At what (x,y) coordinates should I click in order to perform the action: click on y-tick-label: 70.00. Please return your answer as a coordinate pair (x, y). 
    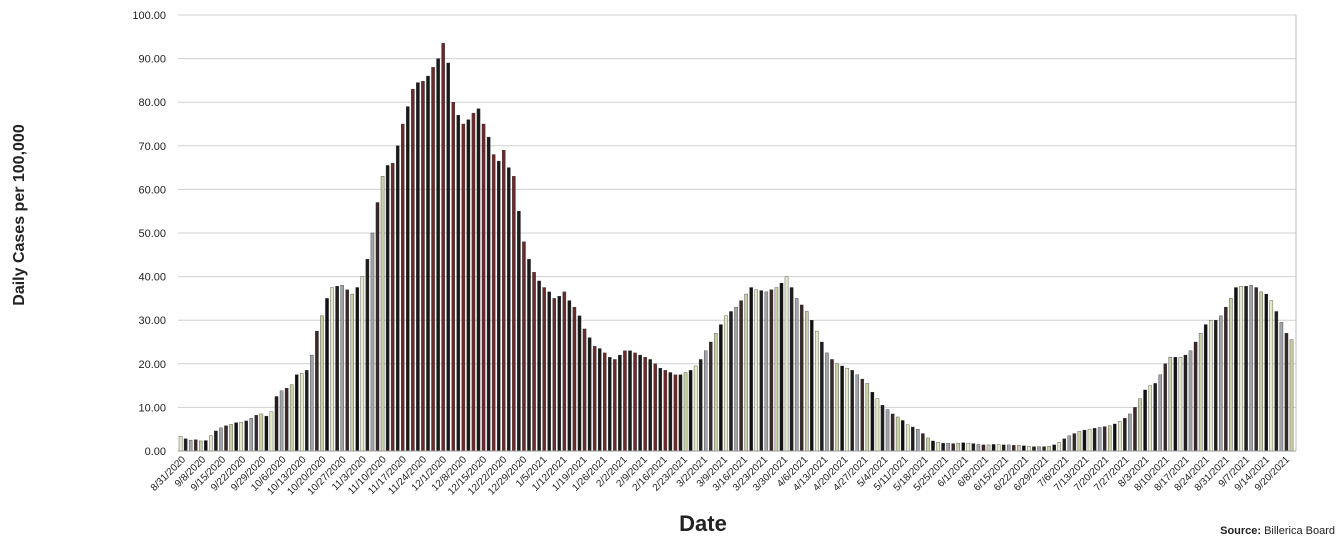
    Looking at the image, I should click on (152, 147).